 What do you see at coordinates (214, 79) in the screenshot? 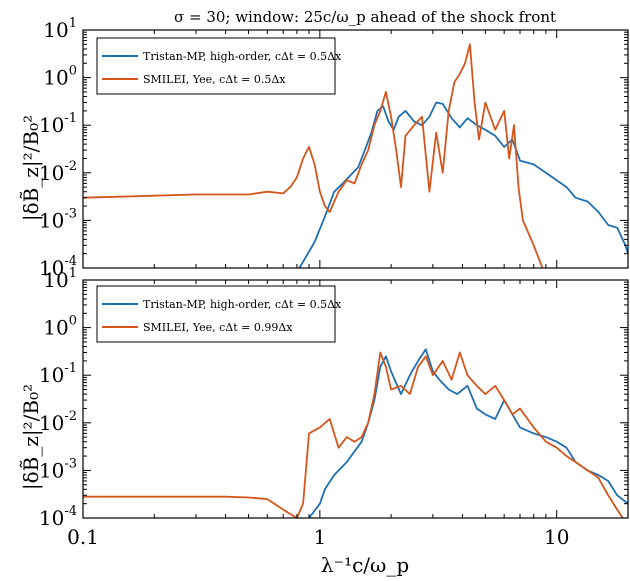
I see `top-legend-label-smilei: SMILEI, Yee, cΔt = 0.5Δx` at bounding box center [214, 79].